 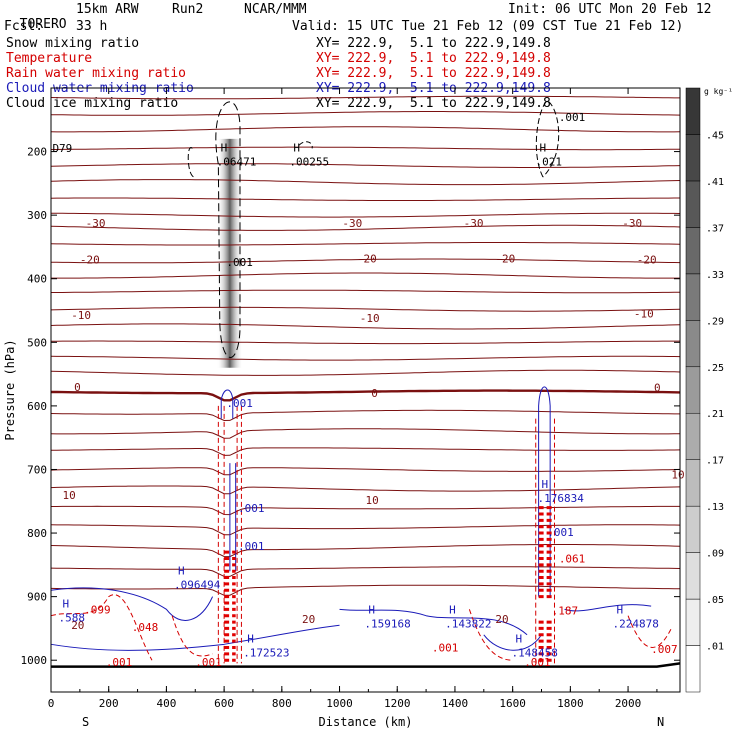 I want to click on snow-label: .001, so click(x=572, y=117).